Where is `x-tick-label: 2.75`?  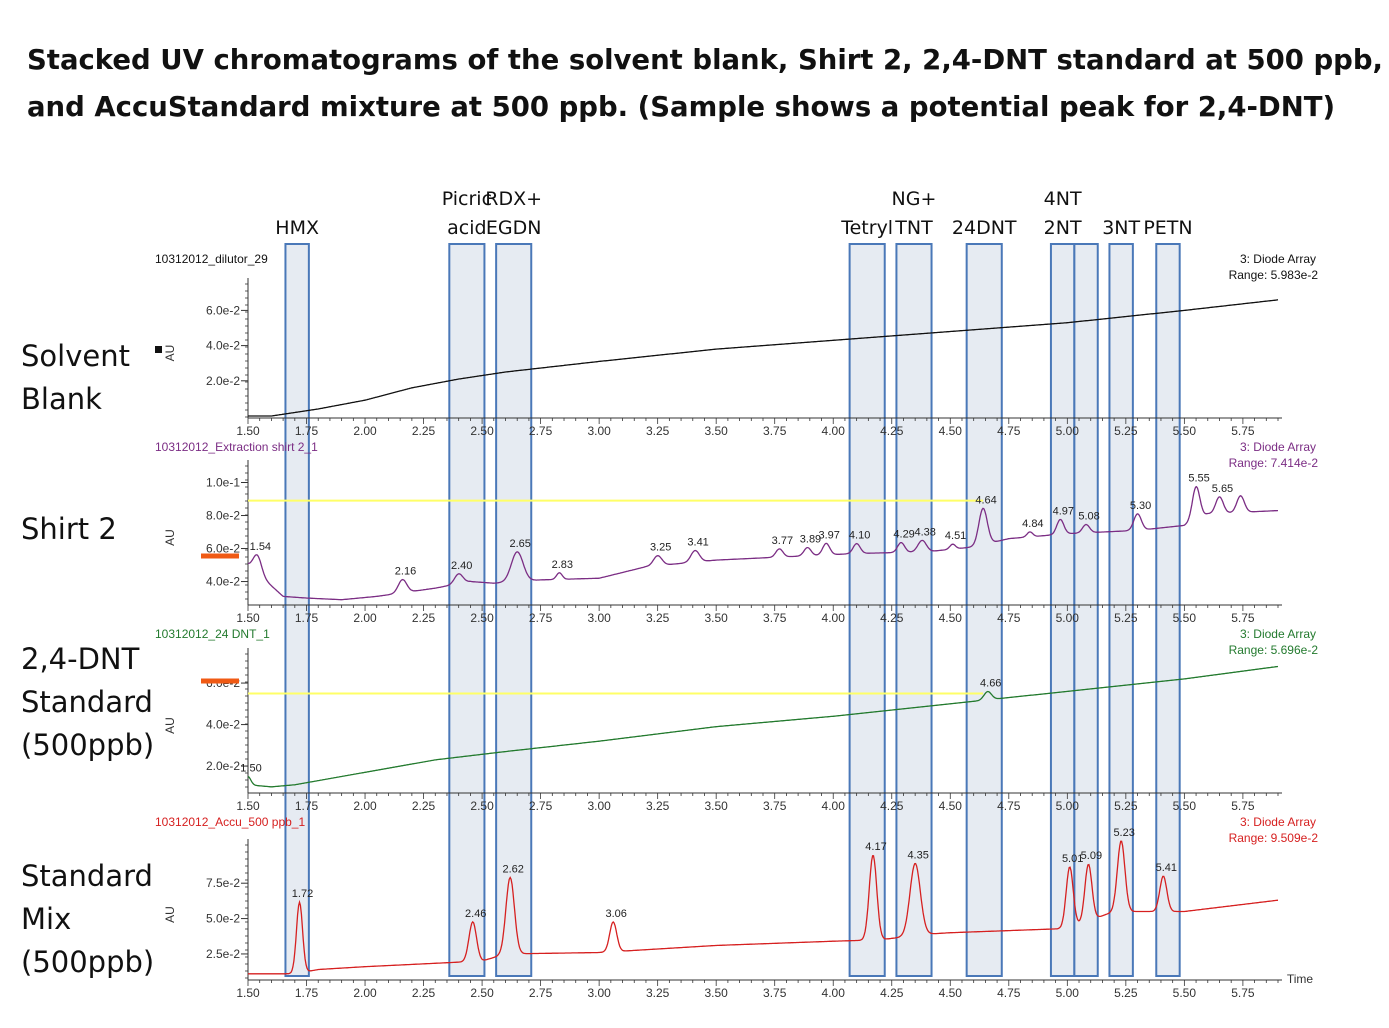 x-tick-label: 2.75 is located at coordinates (541, 806).